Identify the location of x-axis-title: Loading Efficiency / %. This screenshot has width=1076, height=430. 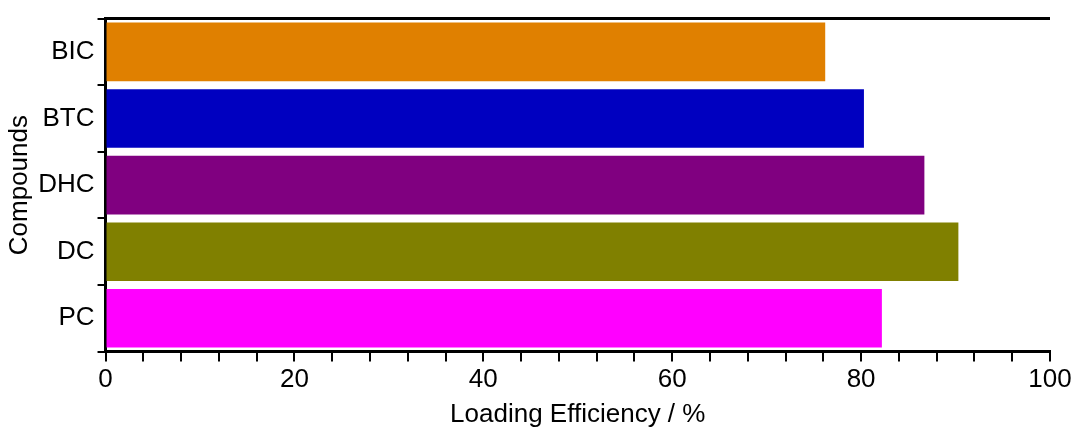
(578, 412).